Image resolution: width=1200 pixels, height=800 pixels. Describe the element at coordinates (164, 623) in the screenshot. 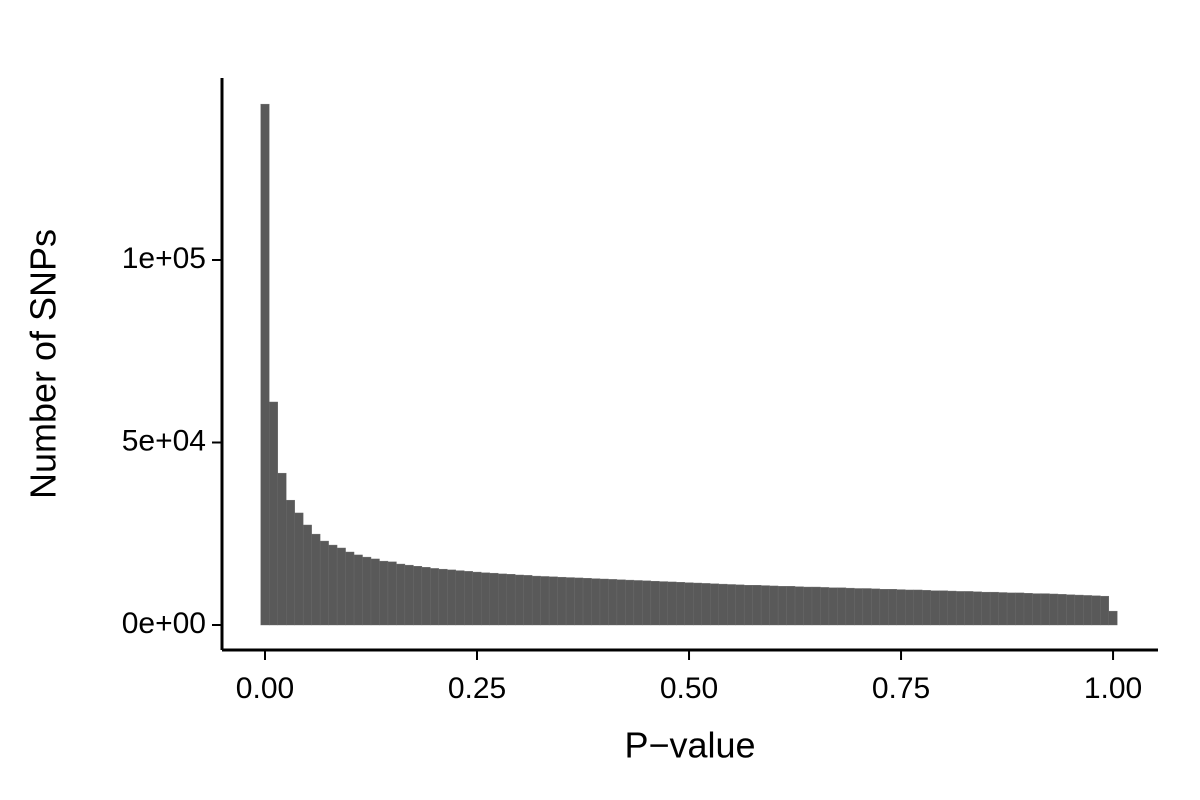

I see `y-tick-label: 0e+00` at that location.